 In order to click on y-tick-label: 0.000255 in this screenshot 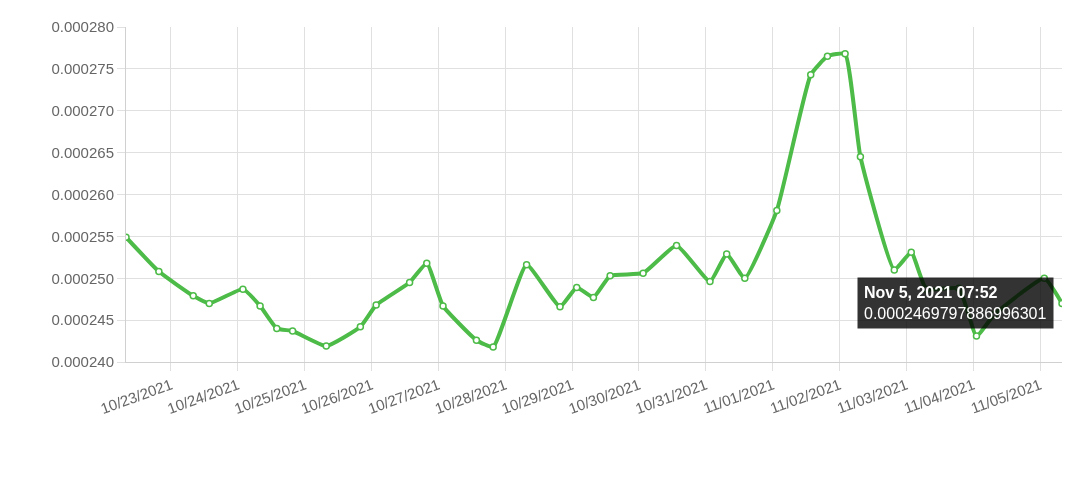, I will do `click(82, 236)`.